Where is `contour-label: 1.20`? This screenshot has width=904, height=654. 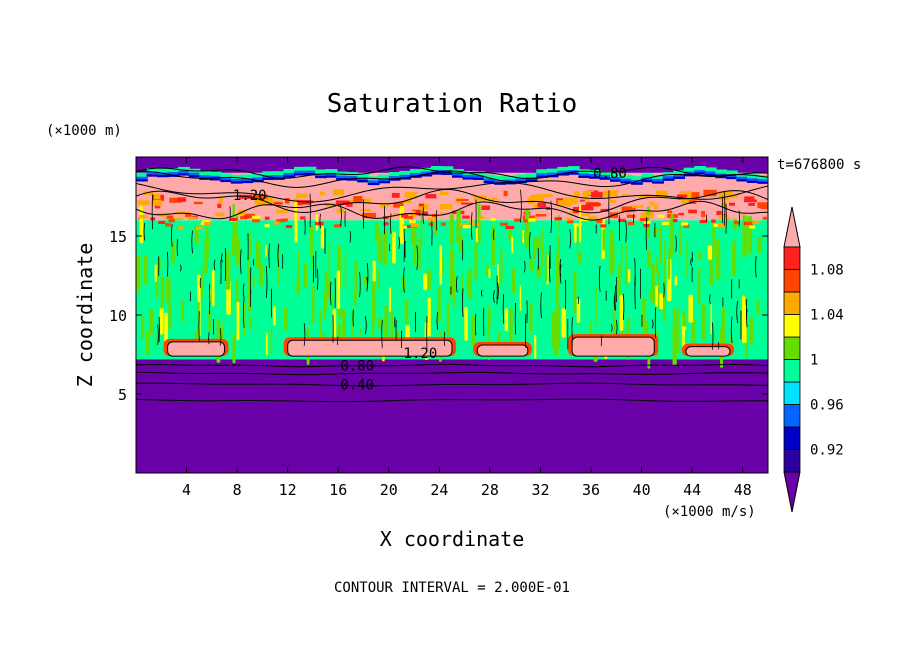 contour-label: 1.20 is located at coordinates (421, 354).